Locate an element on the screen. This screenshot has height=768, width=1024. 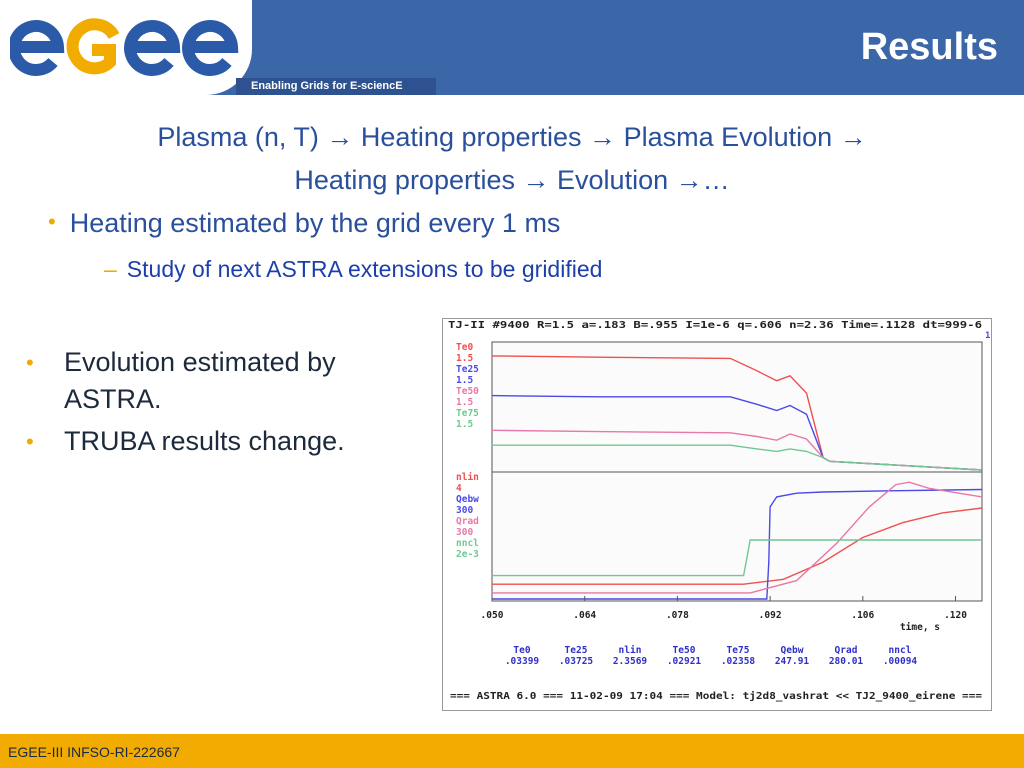
flow-heating-2: Heating properties is located at coordinates (404, 180).